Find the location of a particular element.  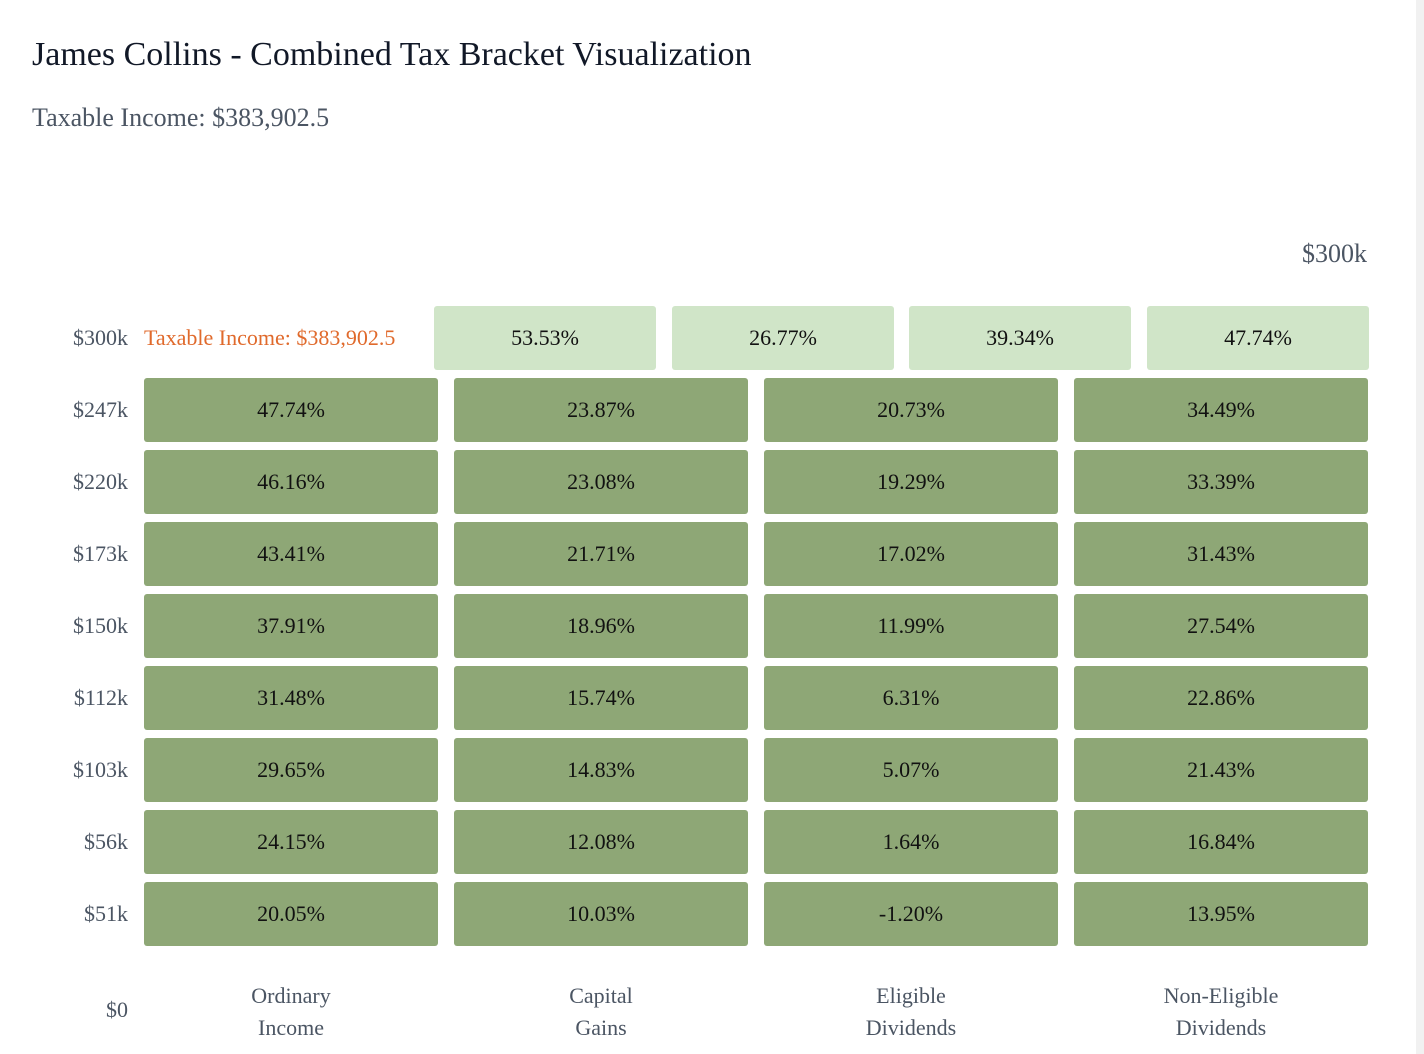

bracket-cell: 22.86% is located at coordinates (1221, 698).